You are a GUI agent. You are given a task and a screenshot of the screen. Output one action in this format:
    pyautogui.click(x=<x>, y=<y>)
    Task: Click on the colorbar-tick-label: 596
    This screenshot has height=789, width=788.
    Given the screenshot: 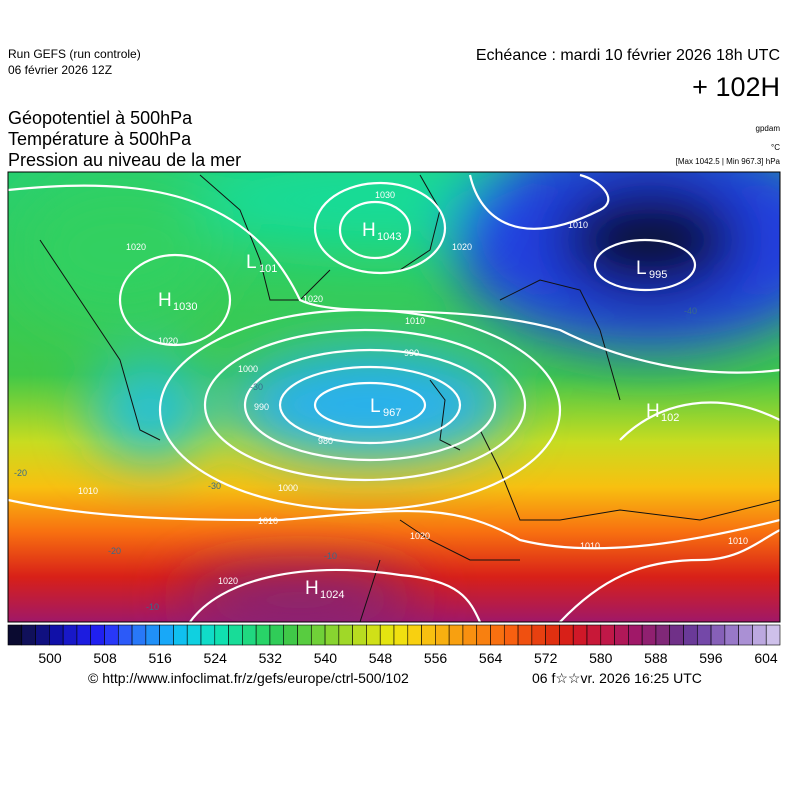 What is the action you would take?
    pyautogui.click(x=711, y=658)
    